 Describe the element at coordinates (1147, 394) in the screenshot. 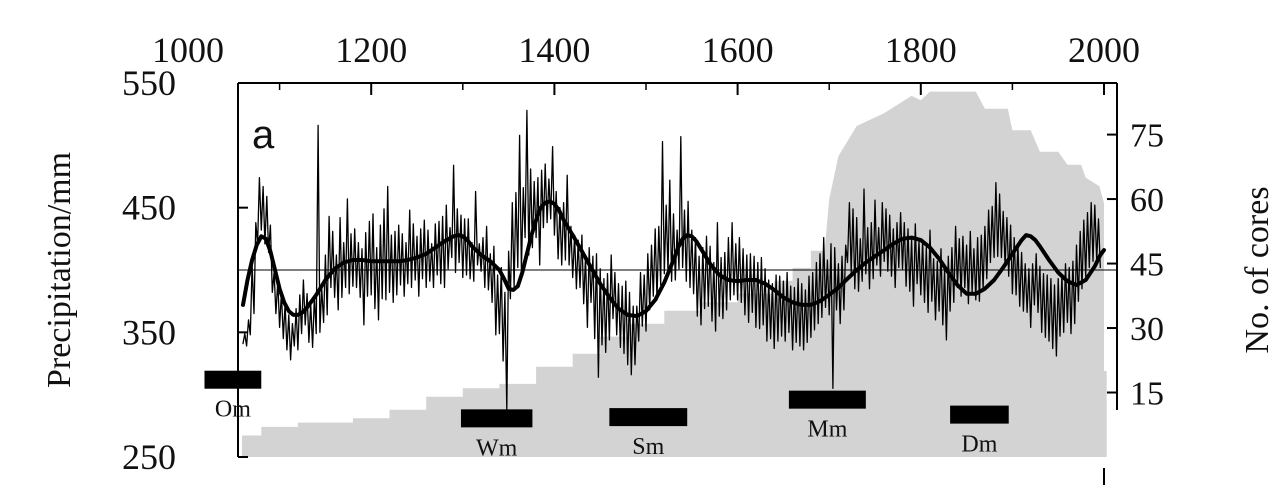

I see `y-right-tick-label: 15` at that location.